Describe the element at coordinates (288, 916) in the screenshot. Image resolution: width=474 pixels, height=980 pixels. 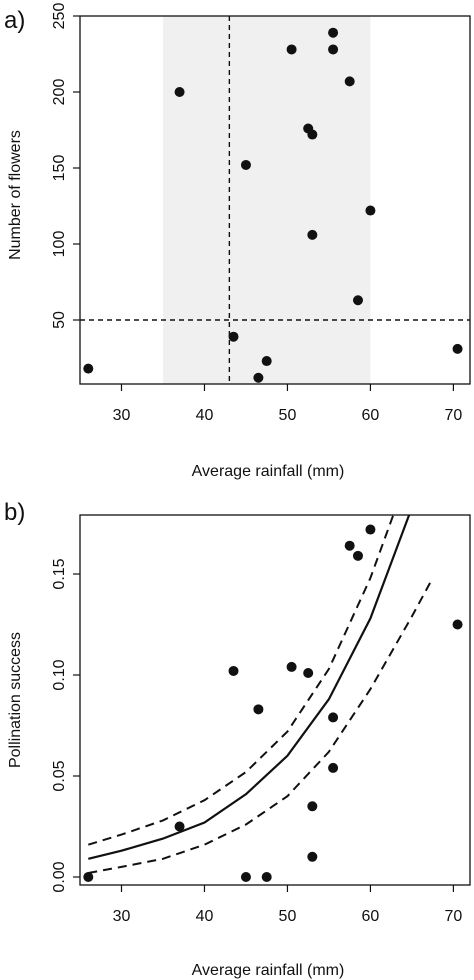
I see `b-x-tick-label: 50` at that location.